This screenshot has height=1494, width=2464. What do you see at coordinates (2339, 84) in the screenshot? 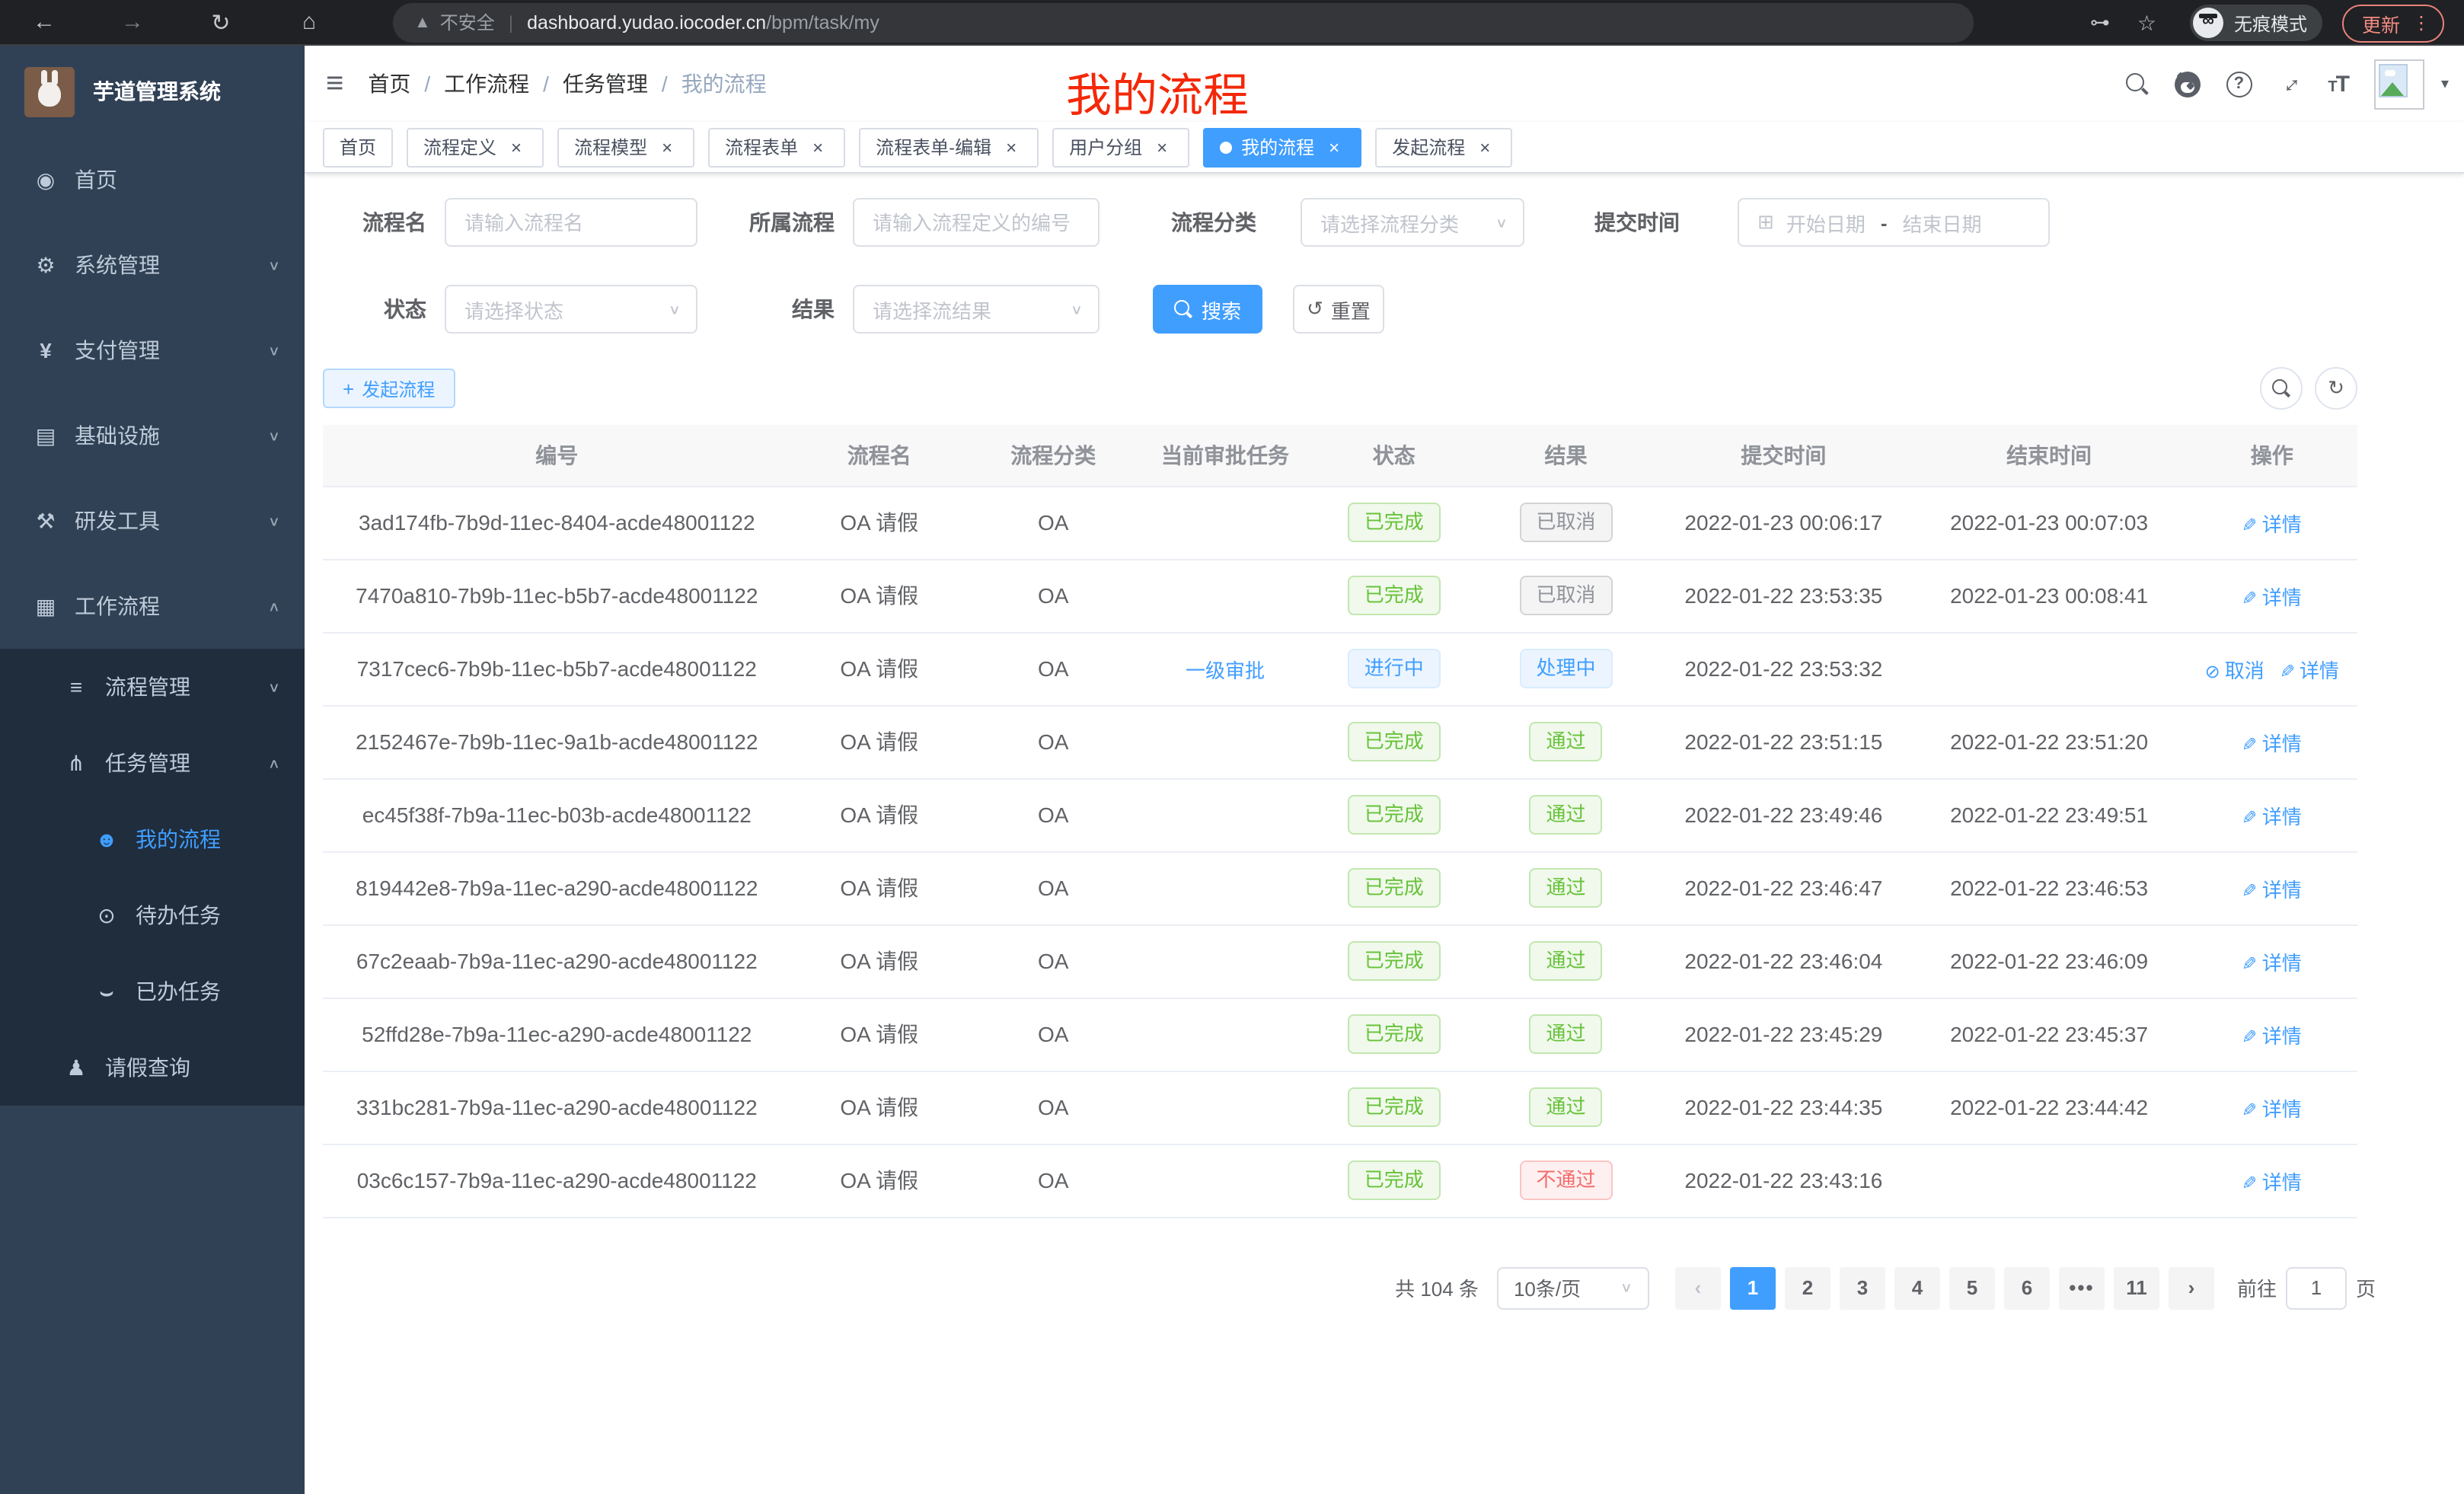
I see `font-size-icon: TT` at bounding box center [2339, 84].